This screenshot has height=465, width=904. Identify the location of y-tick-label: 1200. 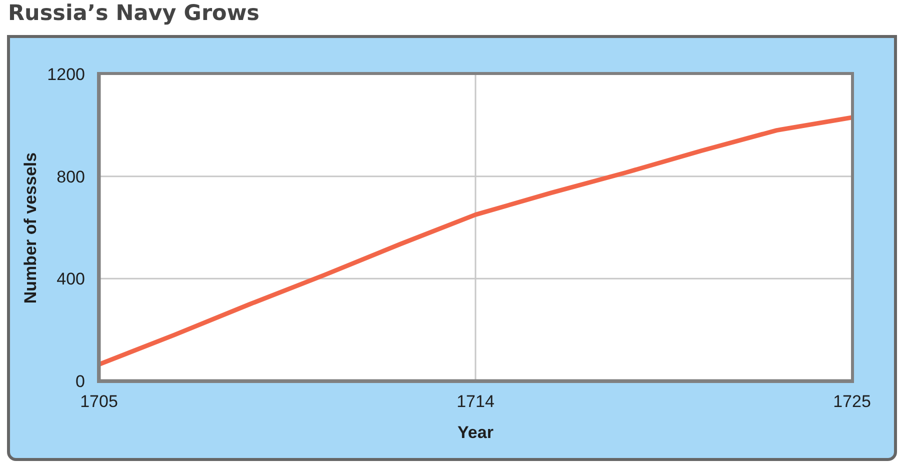
(66, 74).